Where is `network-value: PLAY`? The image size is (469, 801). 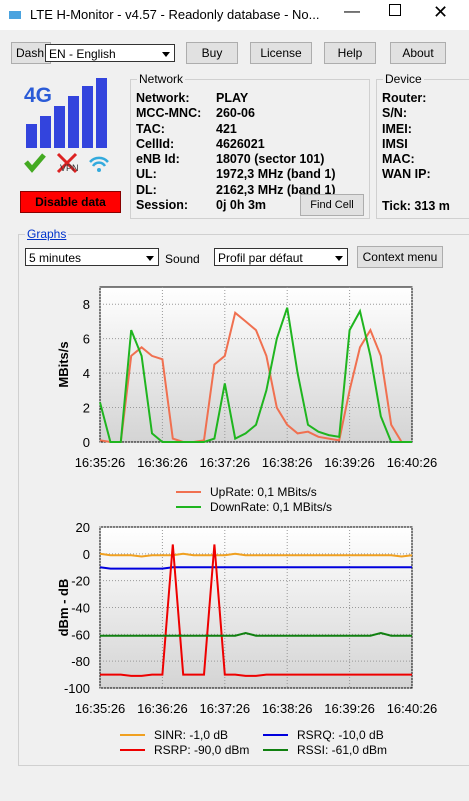 network-value: PLAY is located at coordinates (232, 98).